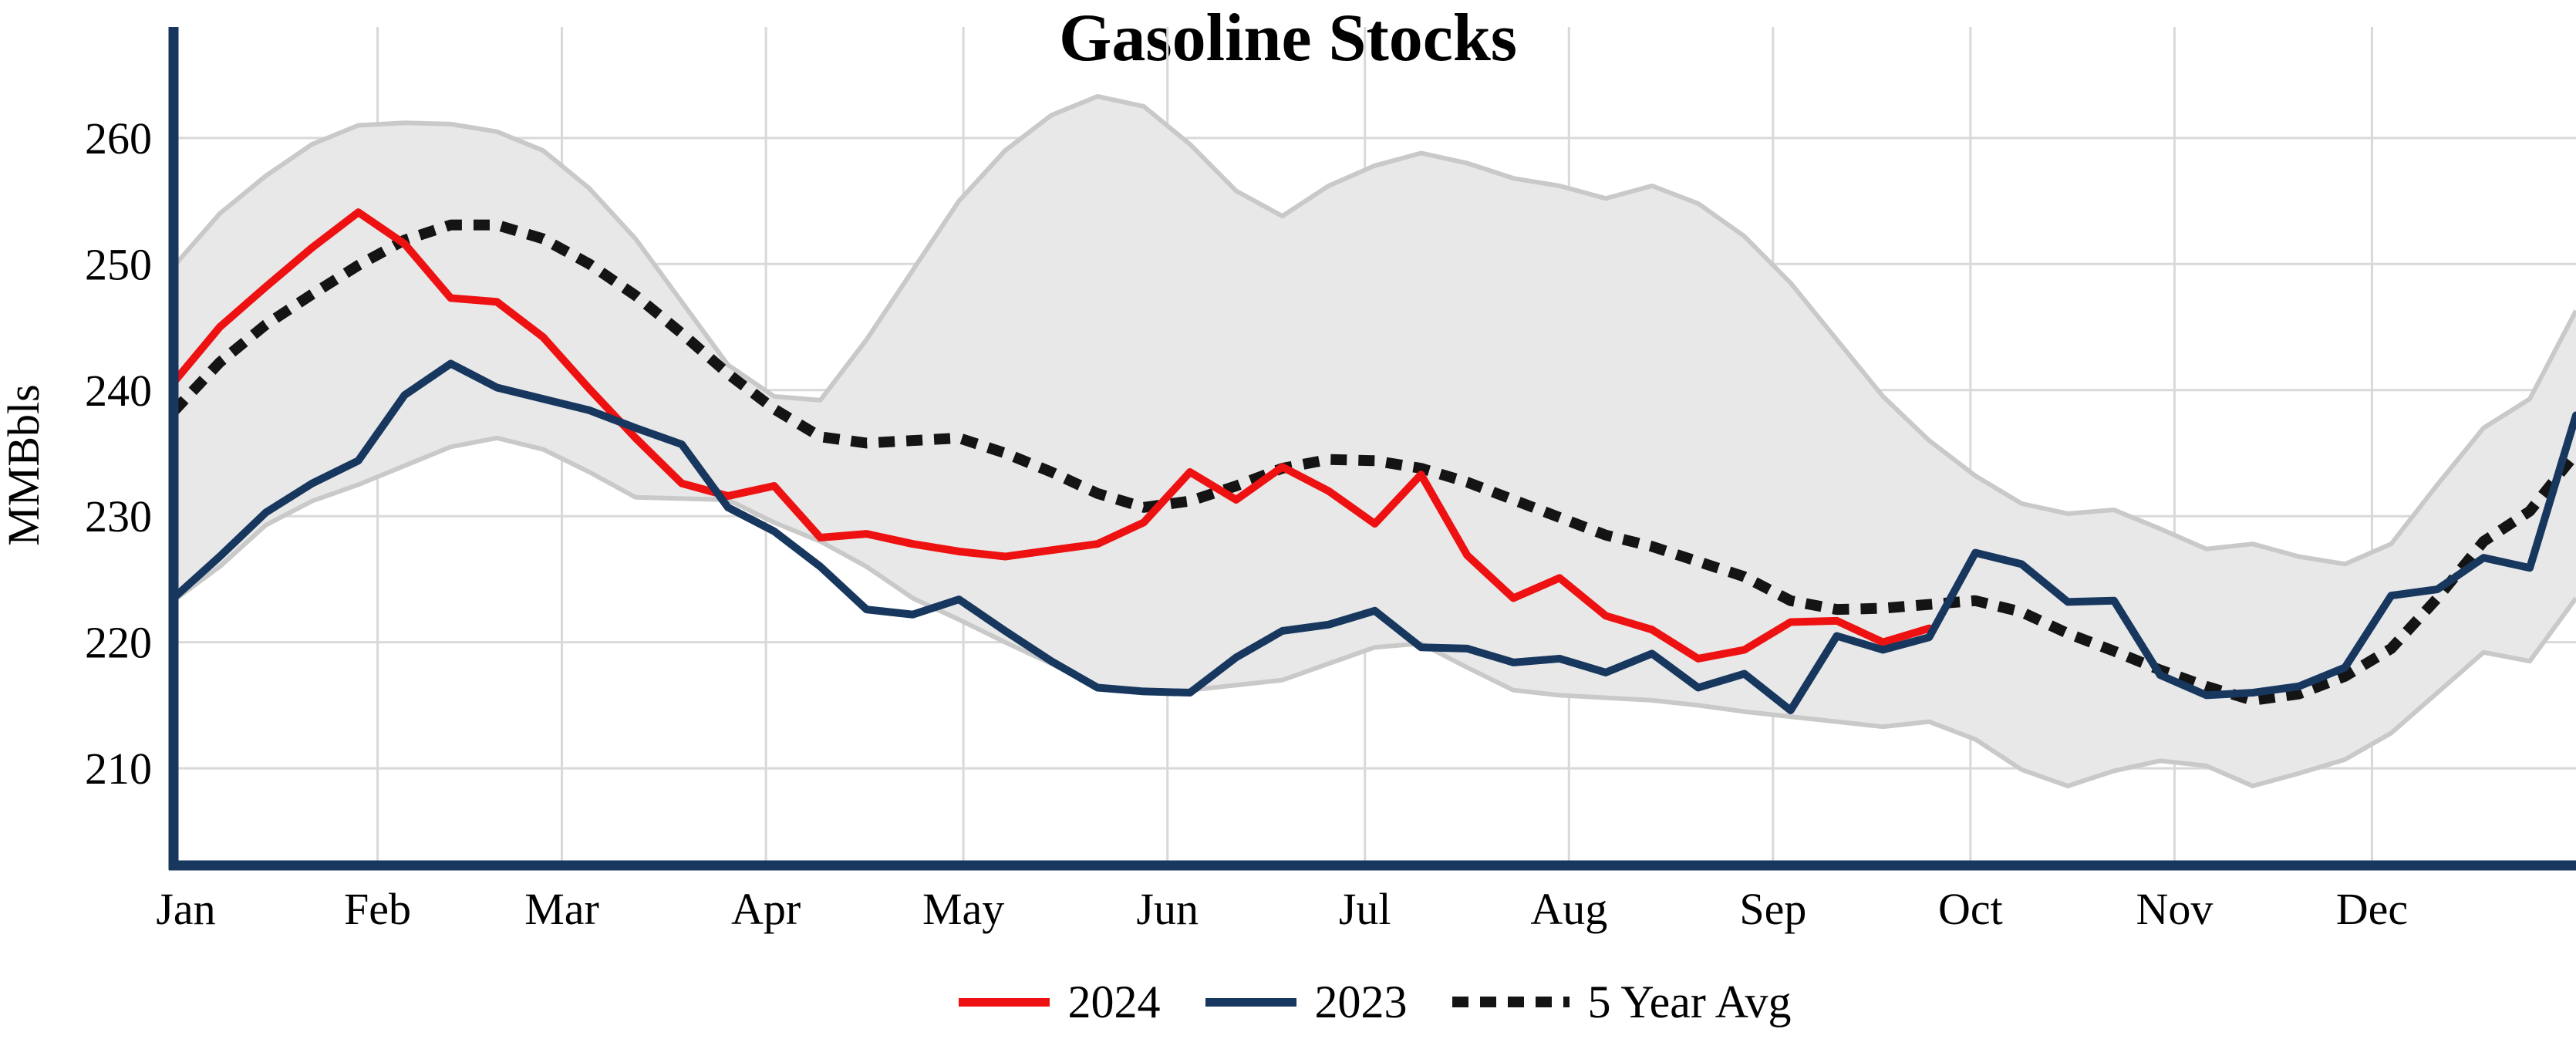 Image resolution: width=2576 pixels, height=1049 pixels. Describe the element at coordinates (1772, 909) in the screenshot. I see `x-tick-label-sep: Sep` at that location.